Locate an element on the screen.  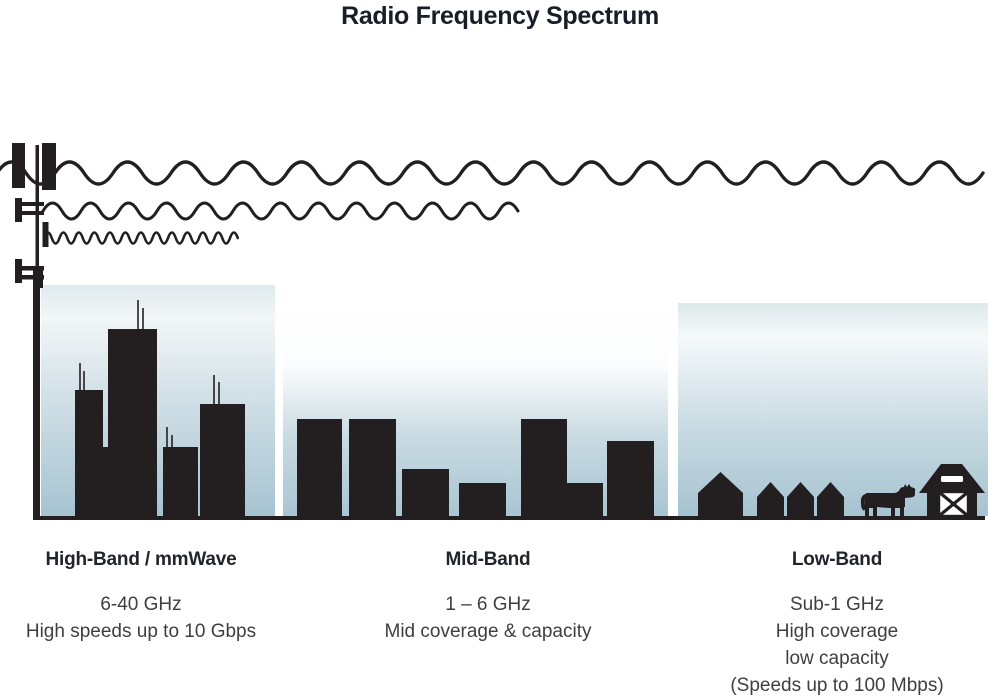
mid-band-panel is located at coordinates (475, 408).